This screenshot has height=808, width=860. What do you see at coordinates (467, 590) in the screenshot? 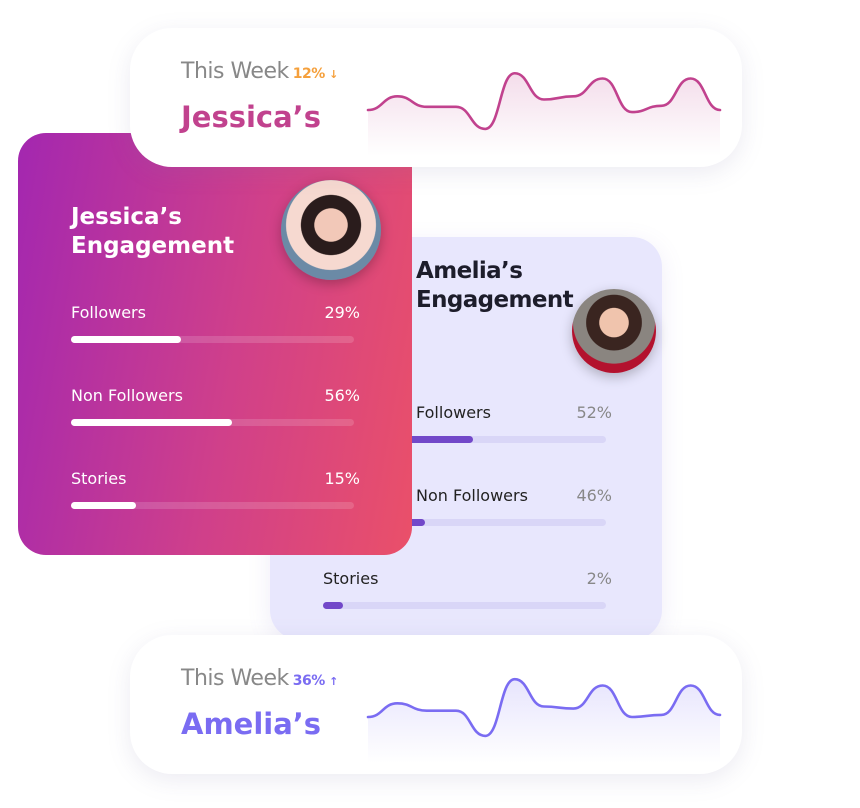
I see `metric-stories: Stories 2%` at bounding box center [467, 590].